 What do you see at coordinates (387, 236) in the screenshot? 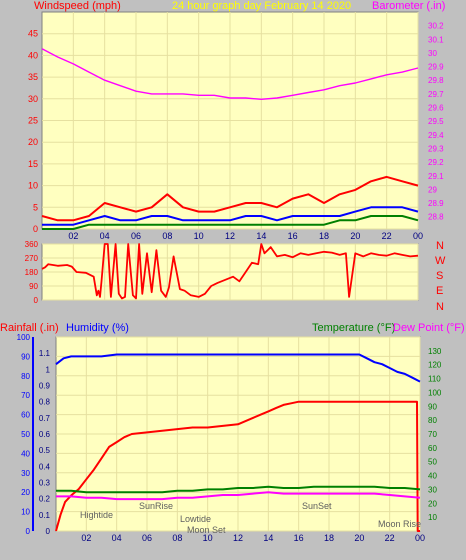
I see `wind-x-tick-label: 22` at bounding box center [387, 236].